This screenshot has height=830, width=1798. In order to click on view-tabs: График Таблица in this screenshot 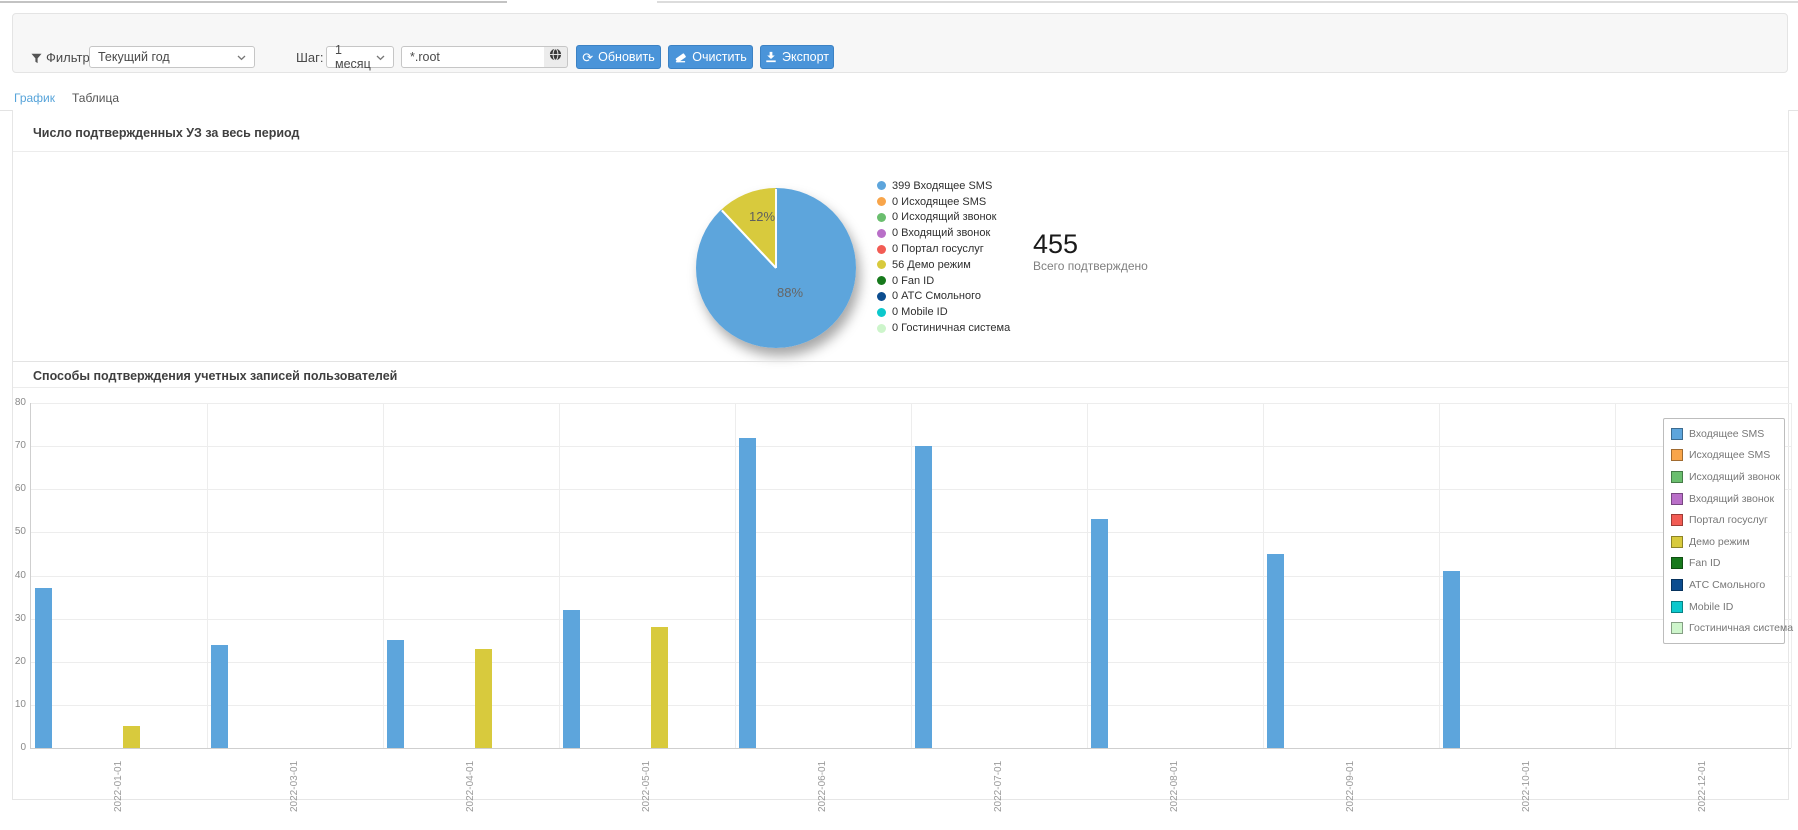, I will do `click(66, 101)`.